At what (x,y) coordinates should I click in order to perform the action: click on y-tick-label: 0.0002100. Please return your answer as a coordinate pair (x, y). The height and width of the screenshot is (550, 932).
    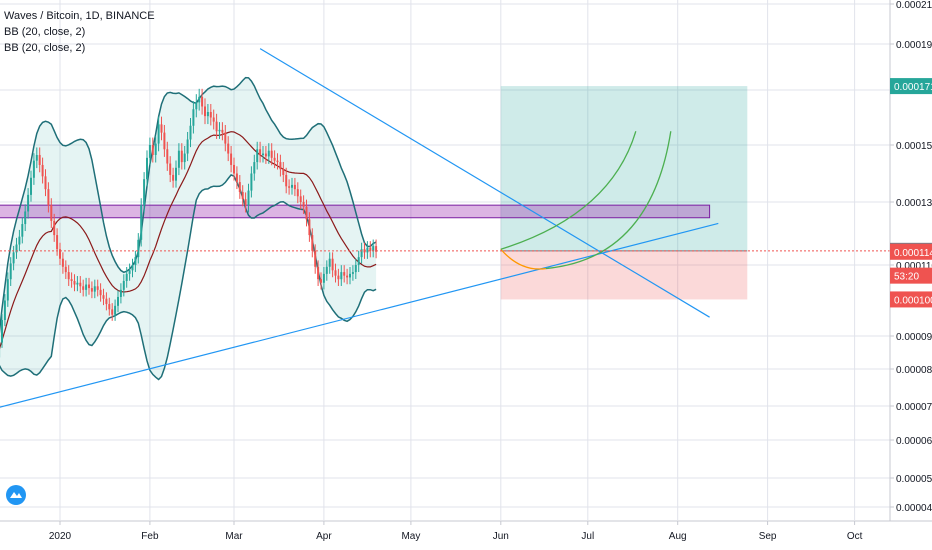
    Looking at the image, I should click on (914, 5).